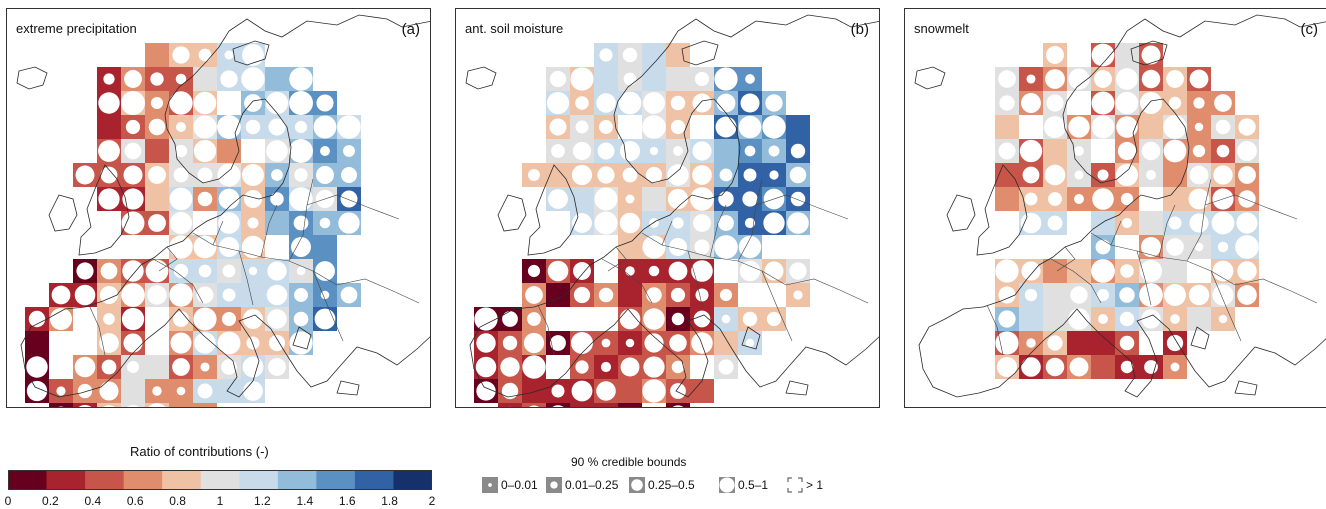 The image size is (1326, 509). Describe the element at coordinates (804, 485) in the screenshot. I see `credible-bound-item: > 1` at that location.